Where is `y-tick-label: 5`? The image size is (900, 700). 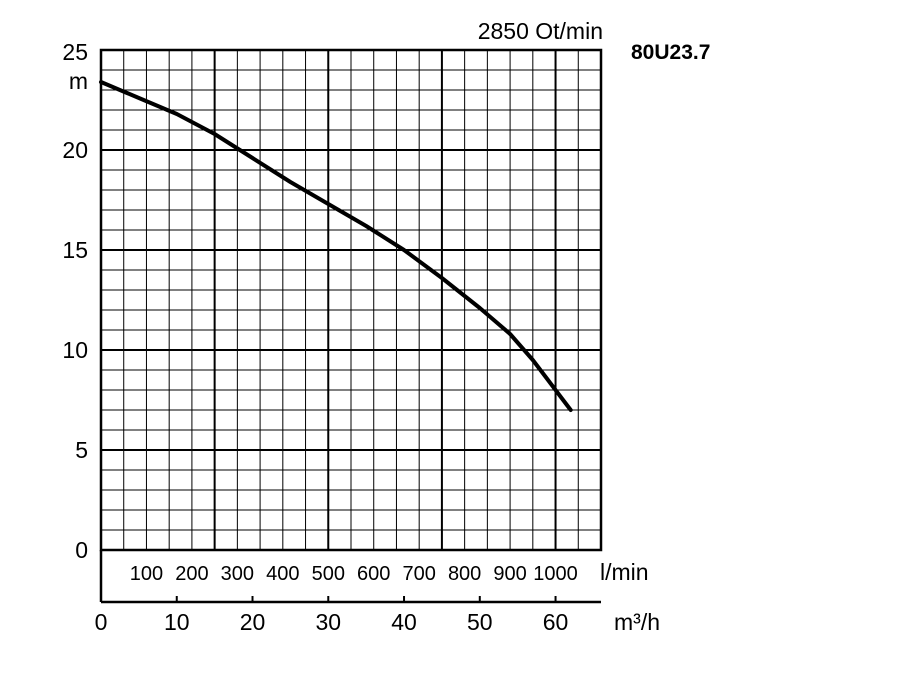
y-tick-label: 5 is located at coordinates (81, 450).